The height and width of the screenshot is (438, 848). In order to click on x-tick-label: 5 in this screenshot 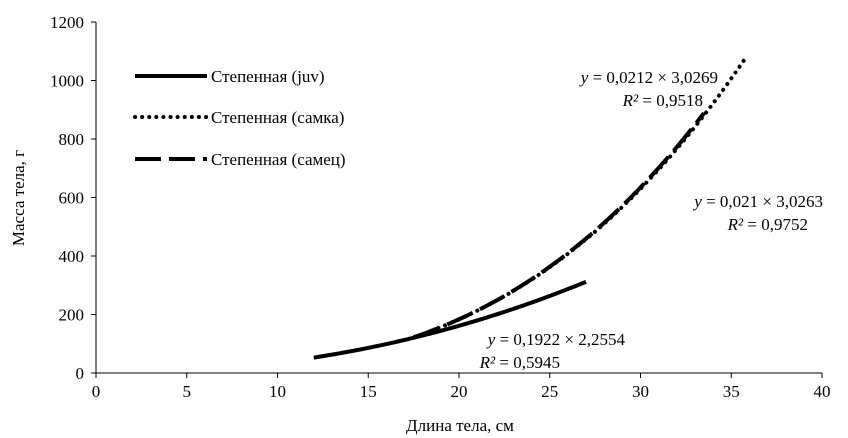, I will do `click(187, 391)`.